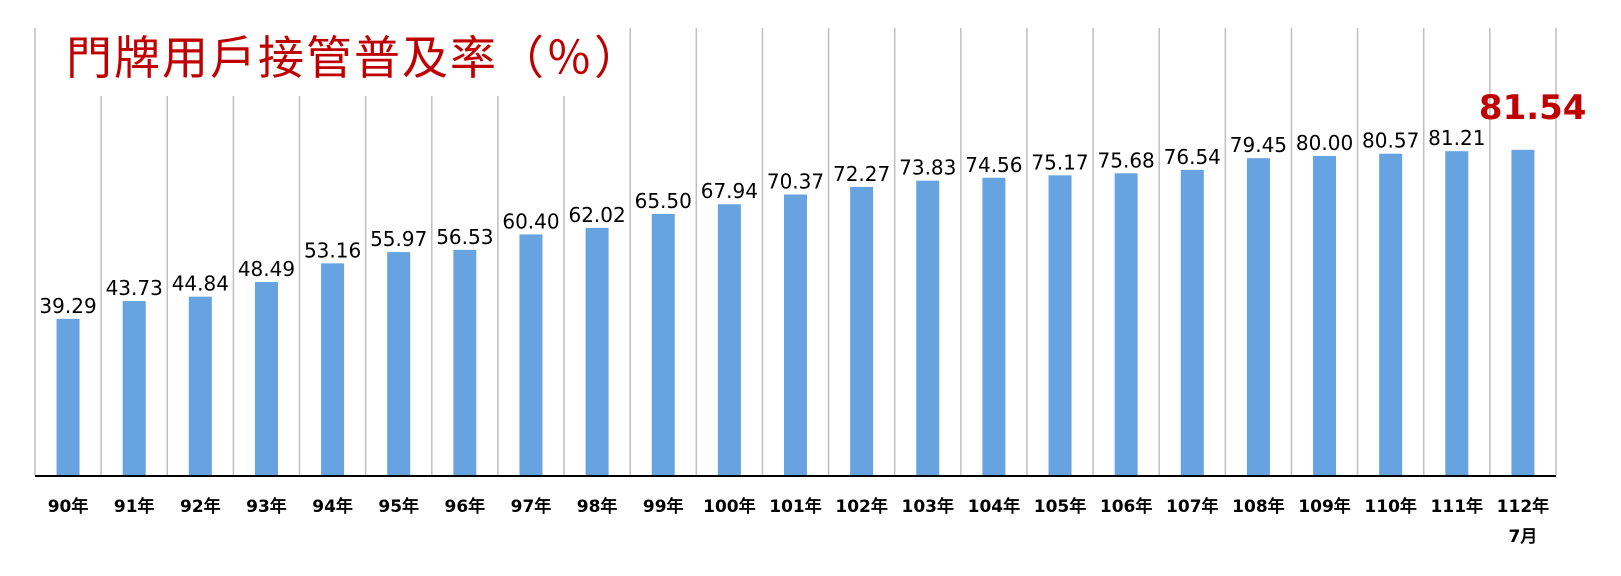 The height and width of the screenshot is (576, 1621). What do you see at coordinates (1391, 314) in the screenshot?
I see `bar-110年` at bounding box center [1391, 314].